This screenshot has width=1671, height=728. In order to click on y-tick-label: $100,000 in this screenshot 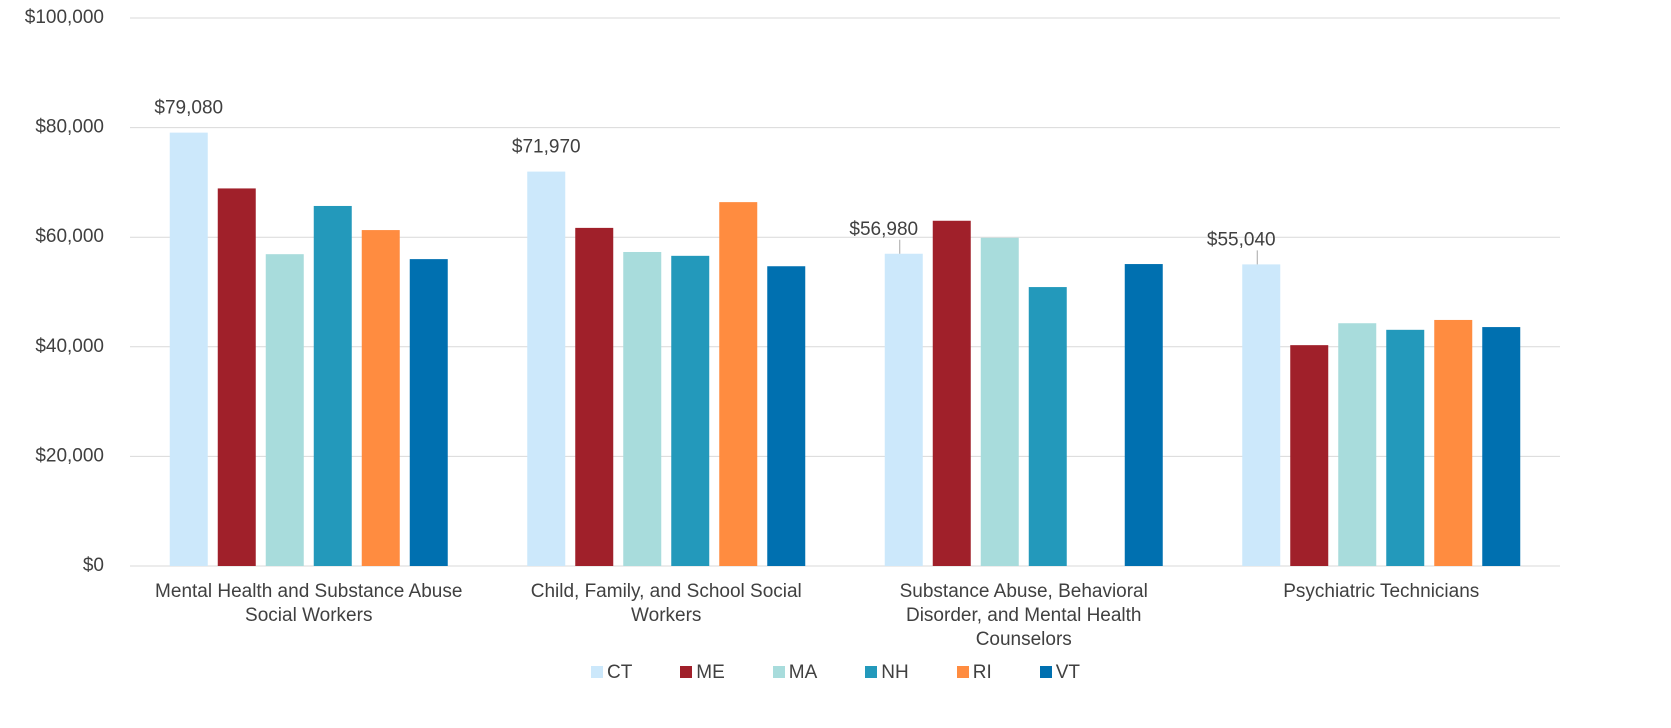, I will do `click(64, 17)`.